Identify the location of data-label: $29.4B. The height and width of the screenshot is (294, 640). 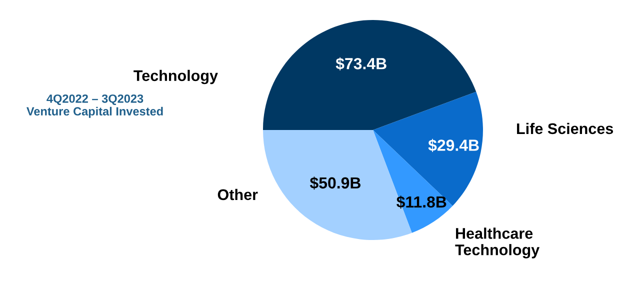
(453, 145).